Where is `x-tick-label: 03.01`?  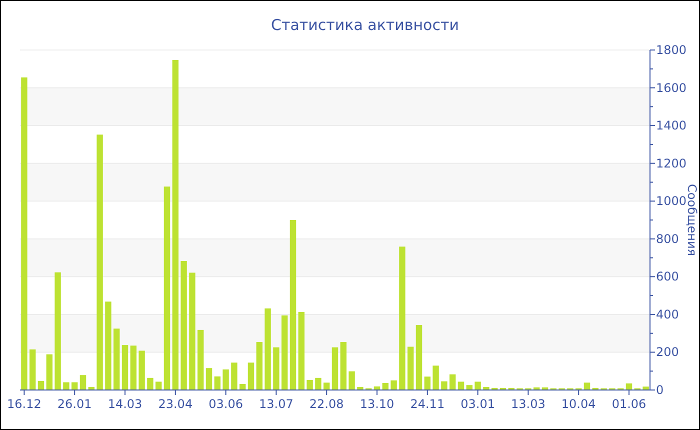
x-tick-label: 03.01 is located at coordinates (477, 404).